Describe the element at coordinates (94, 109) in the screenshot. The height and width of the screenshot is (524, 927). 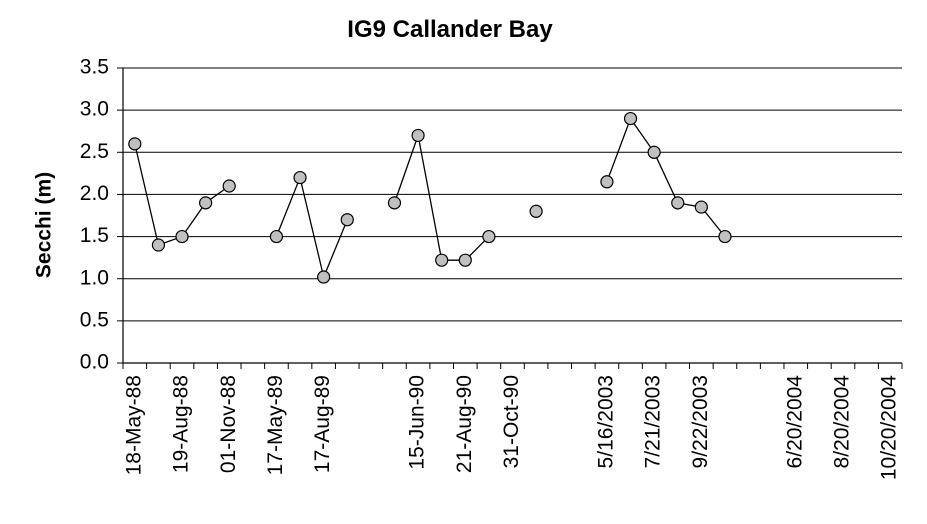
I see `y-tick-label: 3.0` at that location.